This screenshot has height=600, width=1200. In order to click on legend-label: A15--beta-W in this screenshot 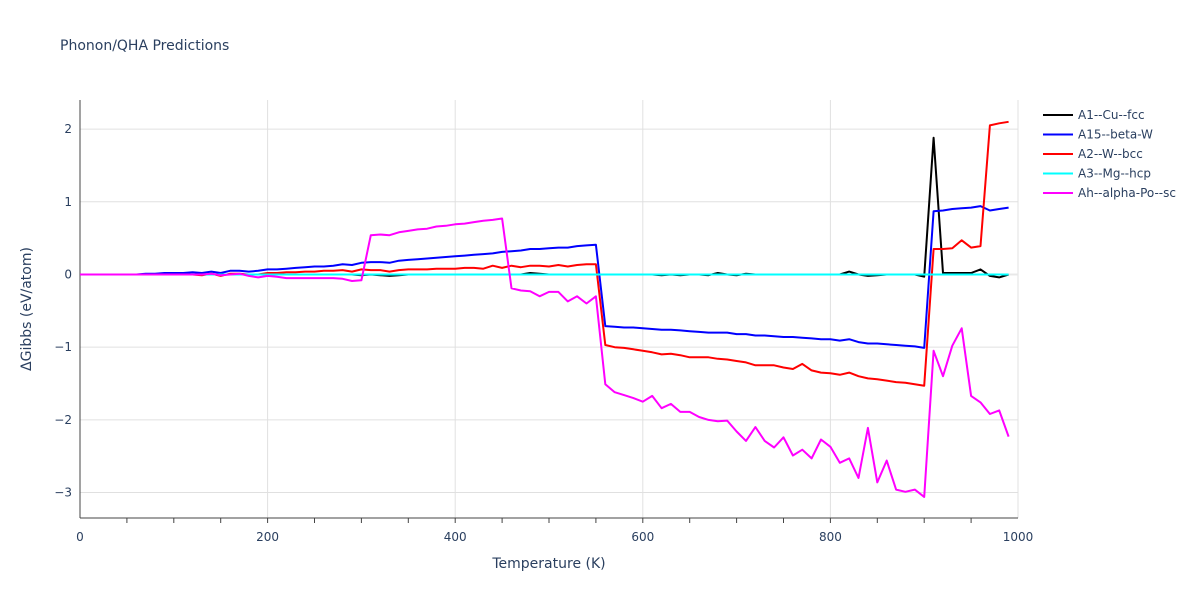, I will do `click(1115, 135)`.